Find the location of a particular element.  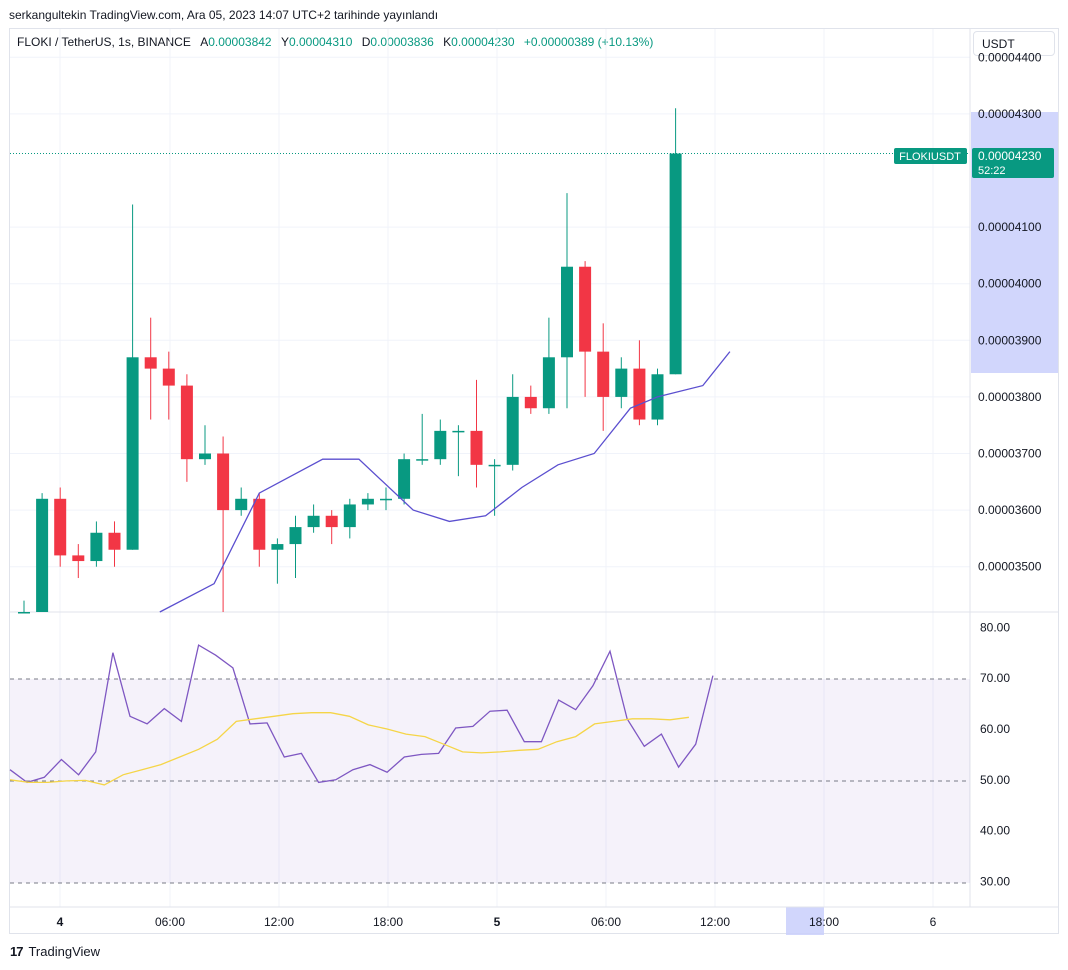

high-value: 0.00004310 is located at coordinates (320, 42).